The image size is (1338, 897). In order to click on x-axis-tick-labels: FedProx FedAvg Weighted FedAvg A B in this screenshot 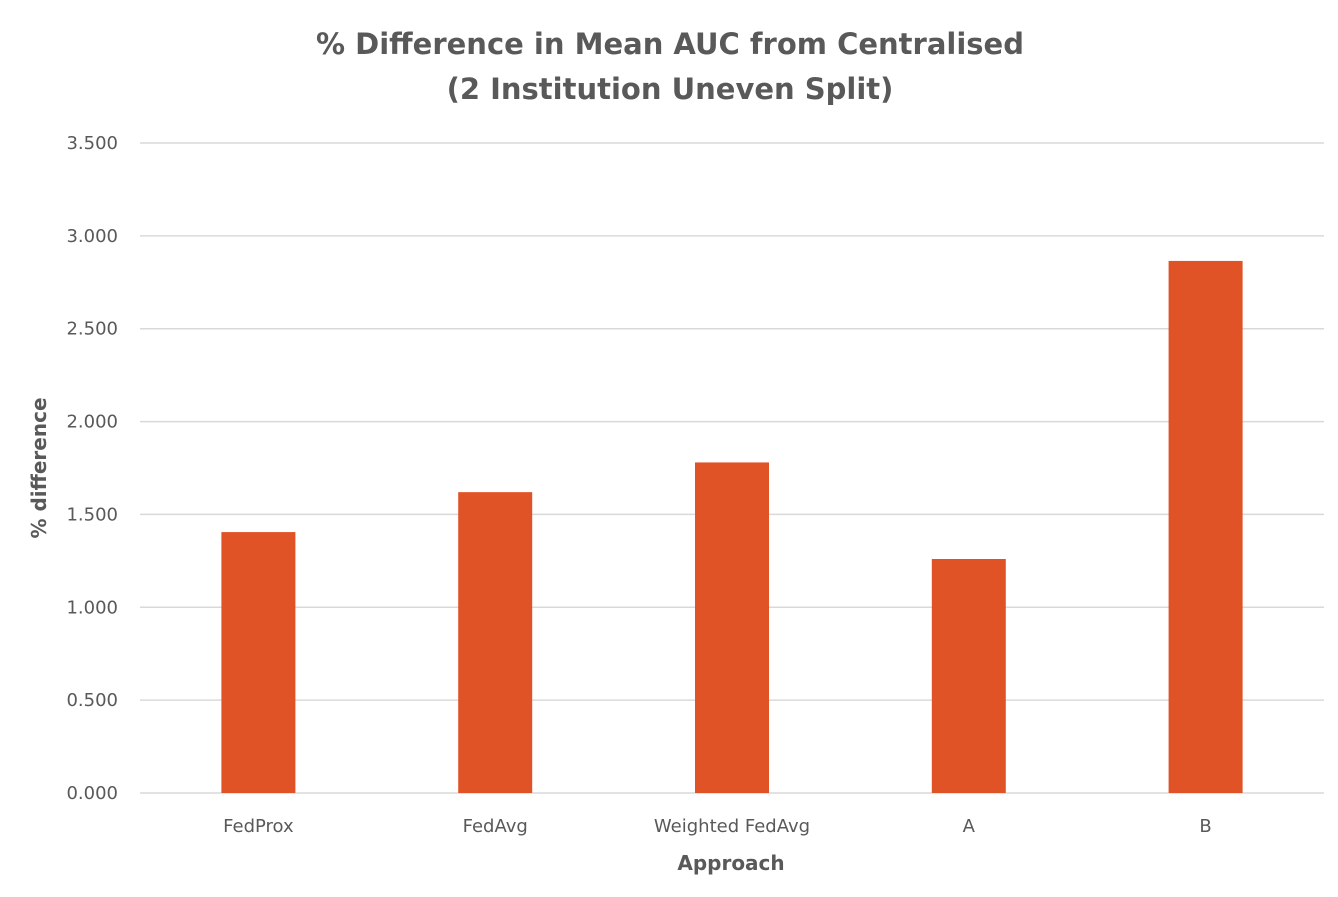, I will do `click(717, 826)`.